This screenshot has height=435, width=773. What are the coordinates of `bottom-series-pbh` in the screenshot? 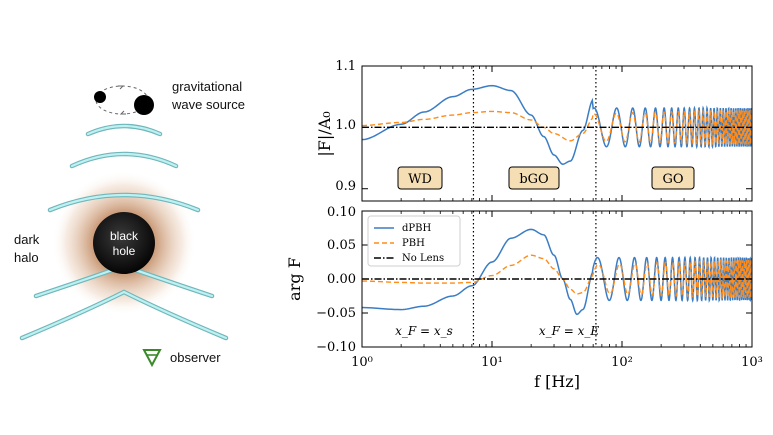 It's located at (557, 277).